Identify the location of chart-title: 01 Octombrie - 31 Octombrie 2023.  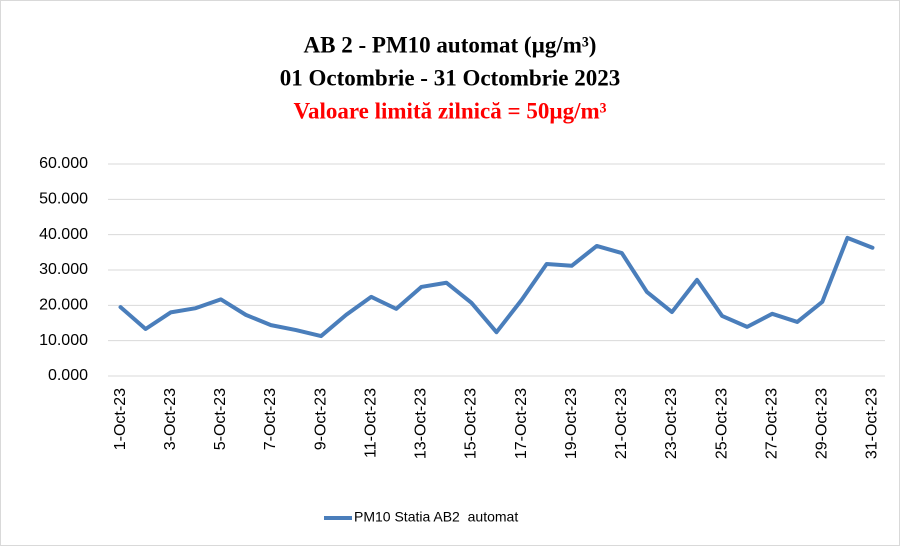
(450, 77).